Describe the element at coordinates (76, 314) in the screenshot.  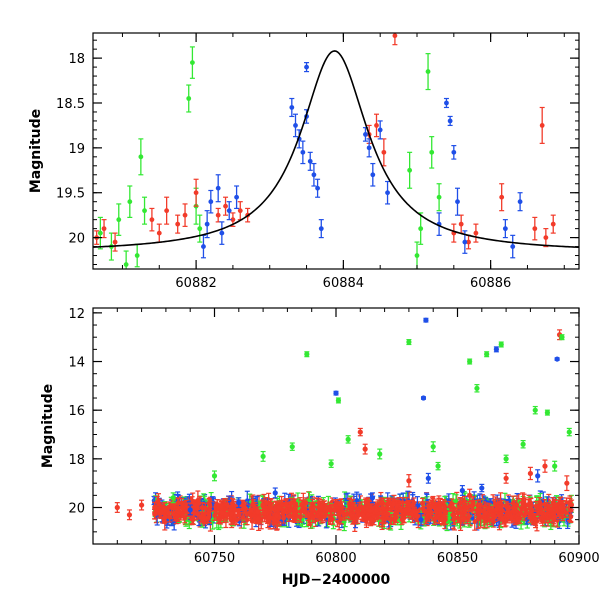
I see `y-tick-label: 12` at that location.